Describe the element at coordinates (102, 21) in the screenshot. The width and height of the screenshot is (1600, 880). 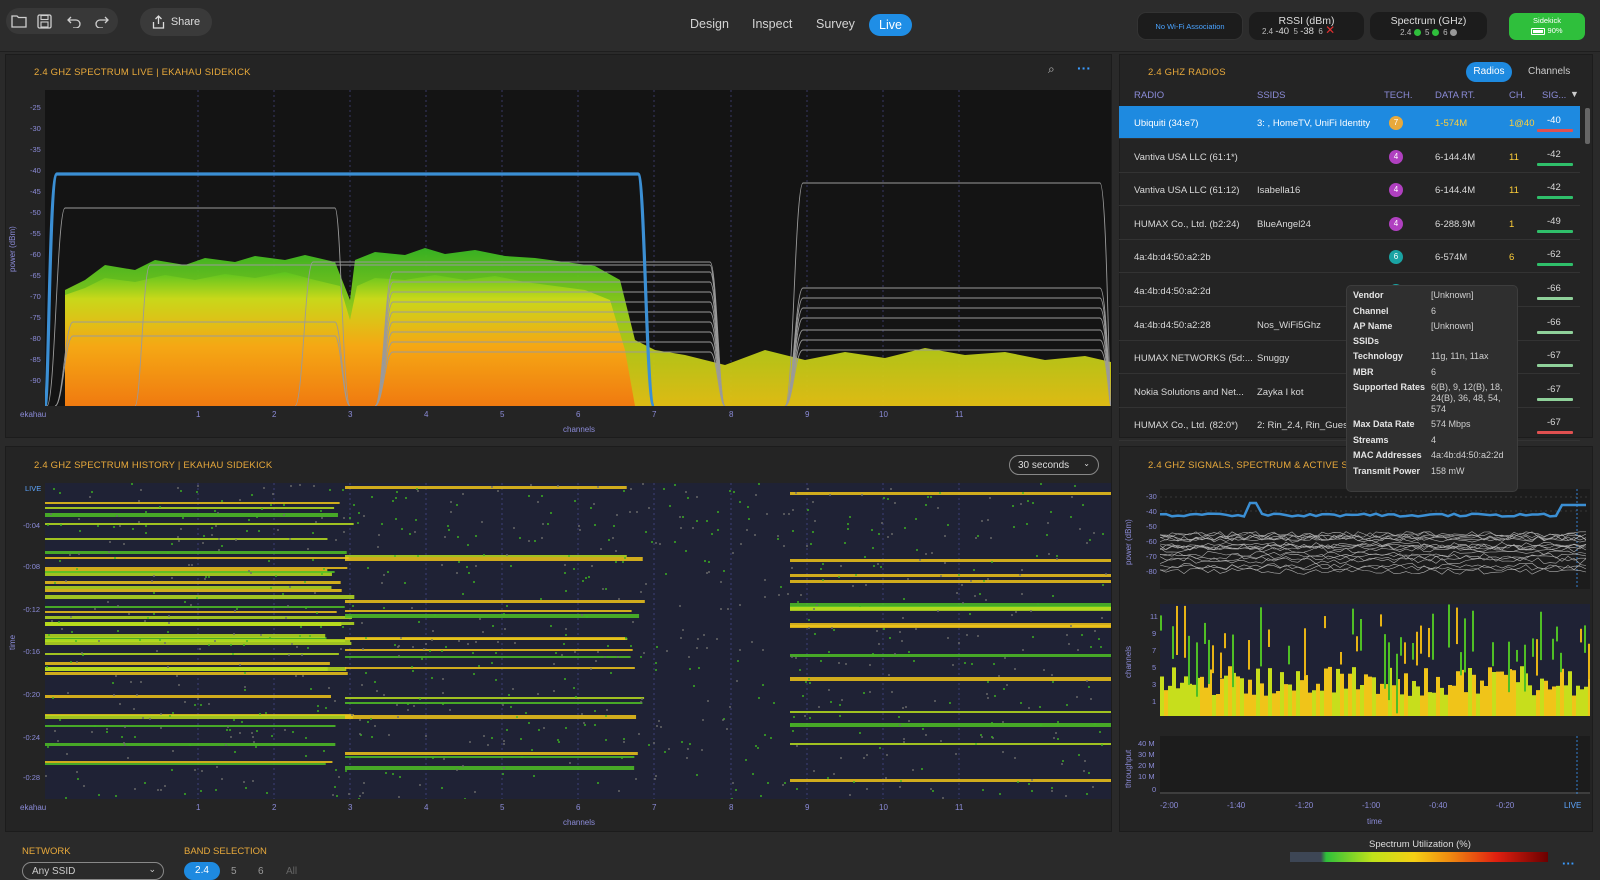
I see `redo-icon` at that location.